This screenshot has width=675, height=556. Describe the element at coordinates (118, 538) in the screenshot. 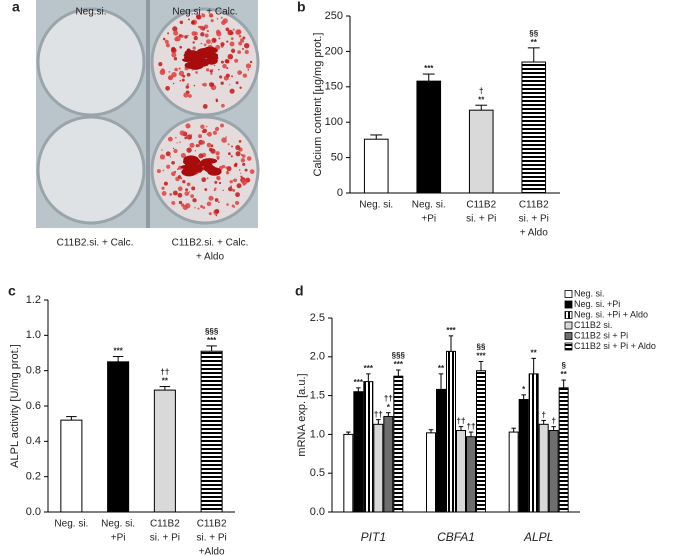

I see `x-tick-label: +Pi` at that location.